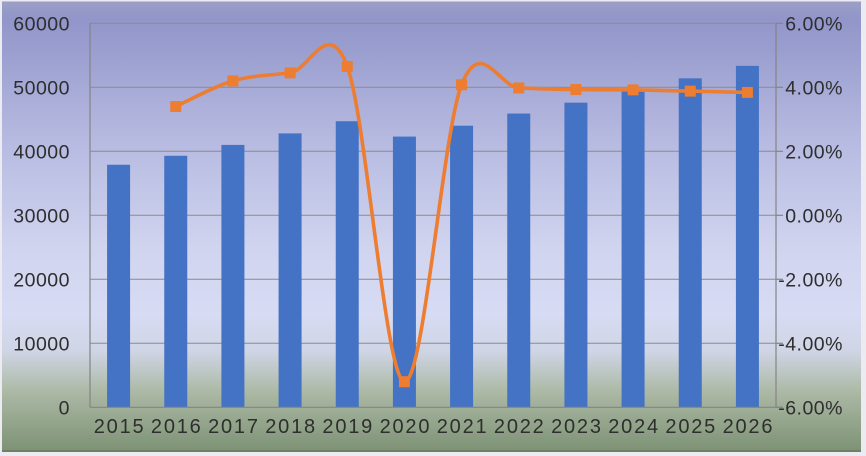 Image resolution: width=866 pixels, height=456 pixels. I want to click on left-axis-label-30000: 30000, so click(41, 216).